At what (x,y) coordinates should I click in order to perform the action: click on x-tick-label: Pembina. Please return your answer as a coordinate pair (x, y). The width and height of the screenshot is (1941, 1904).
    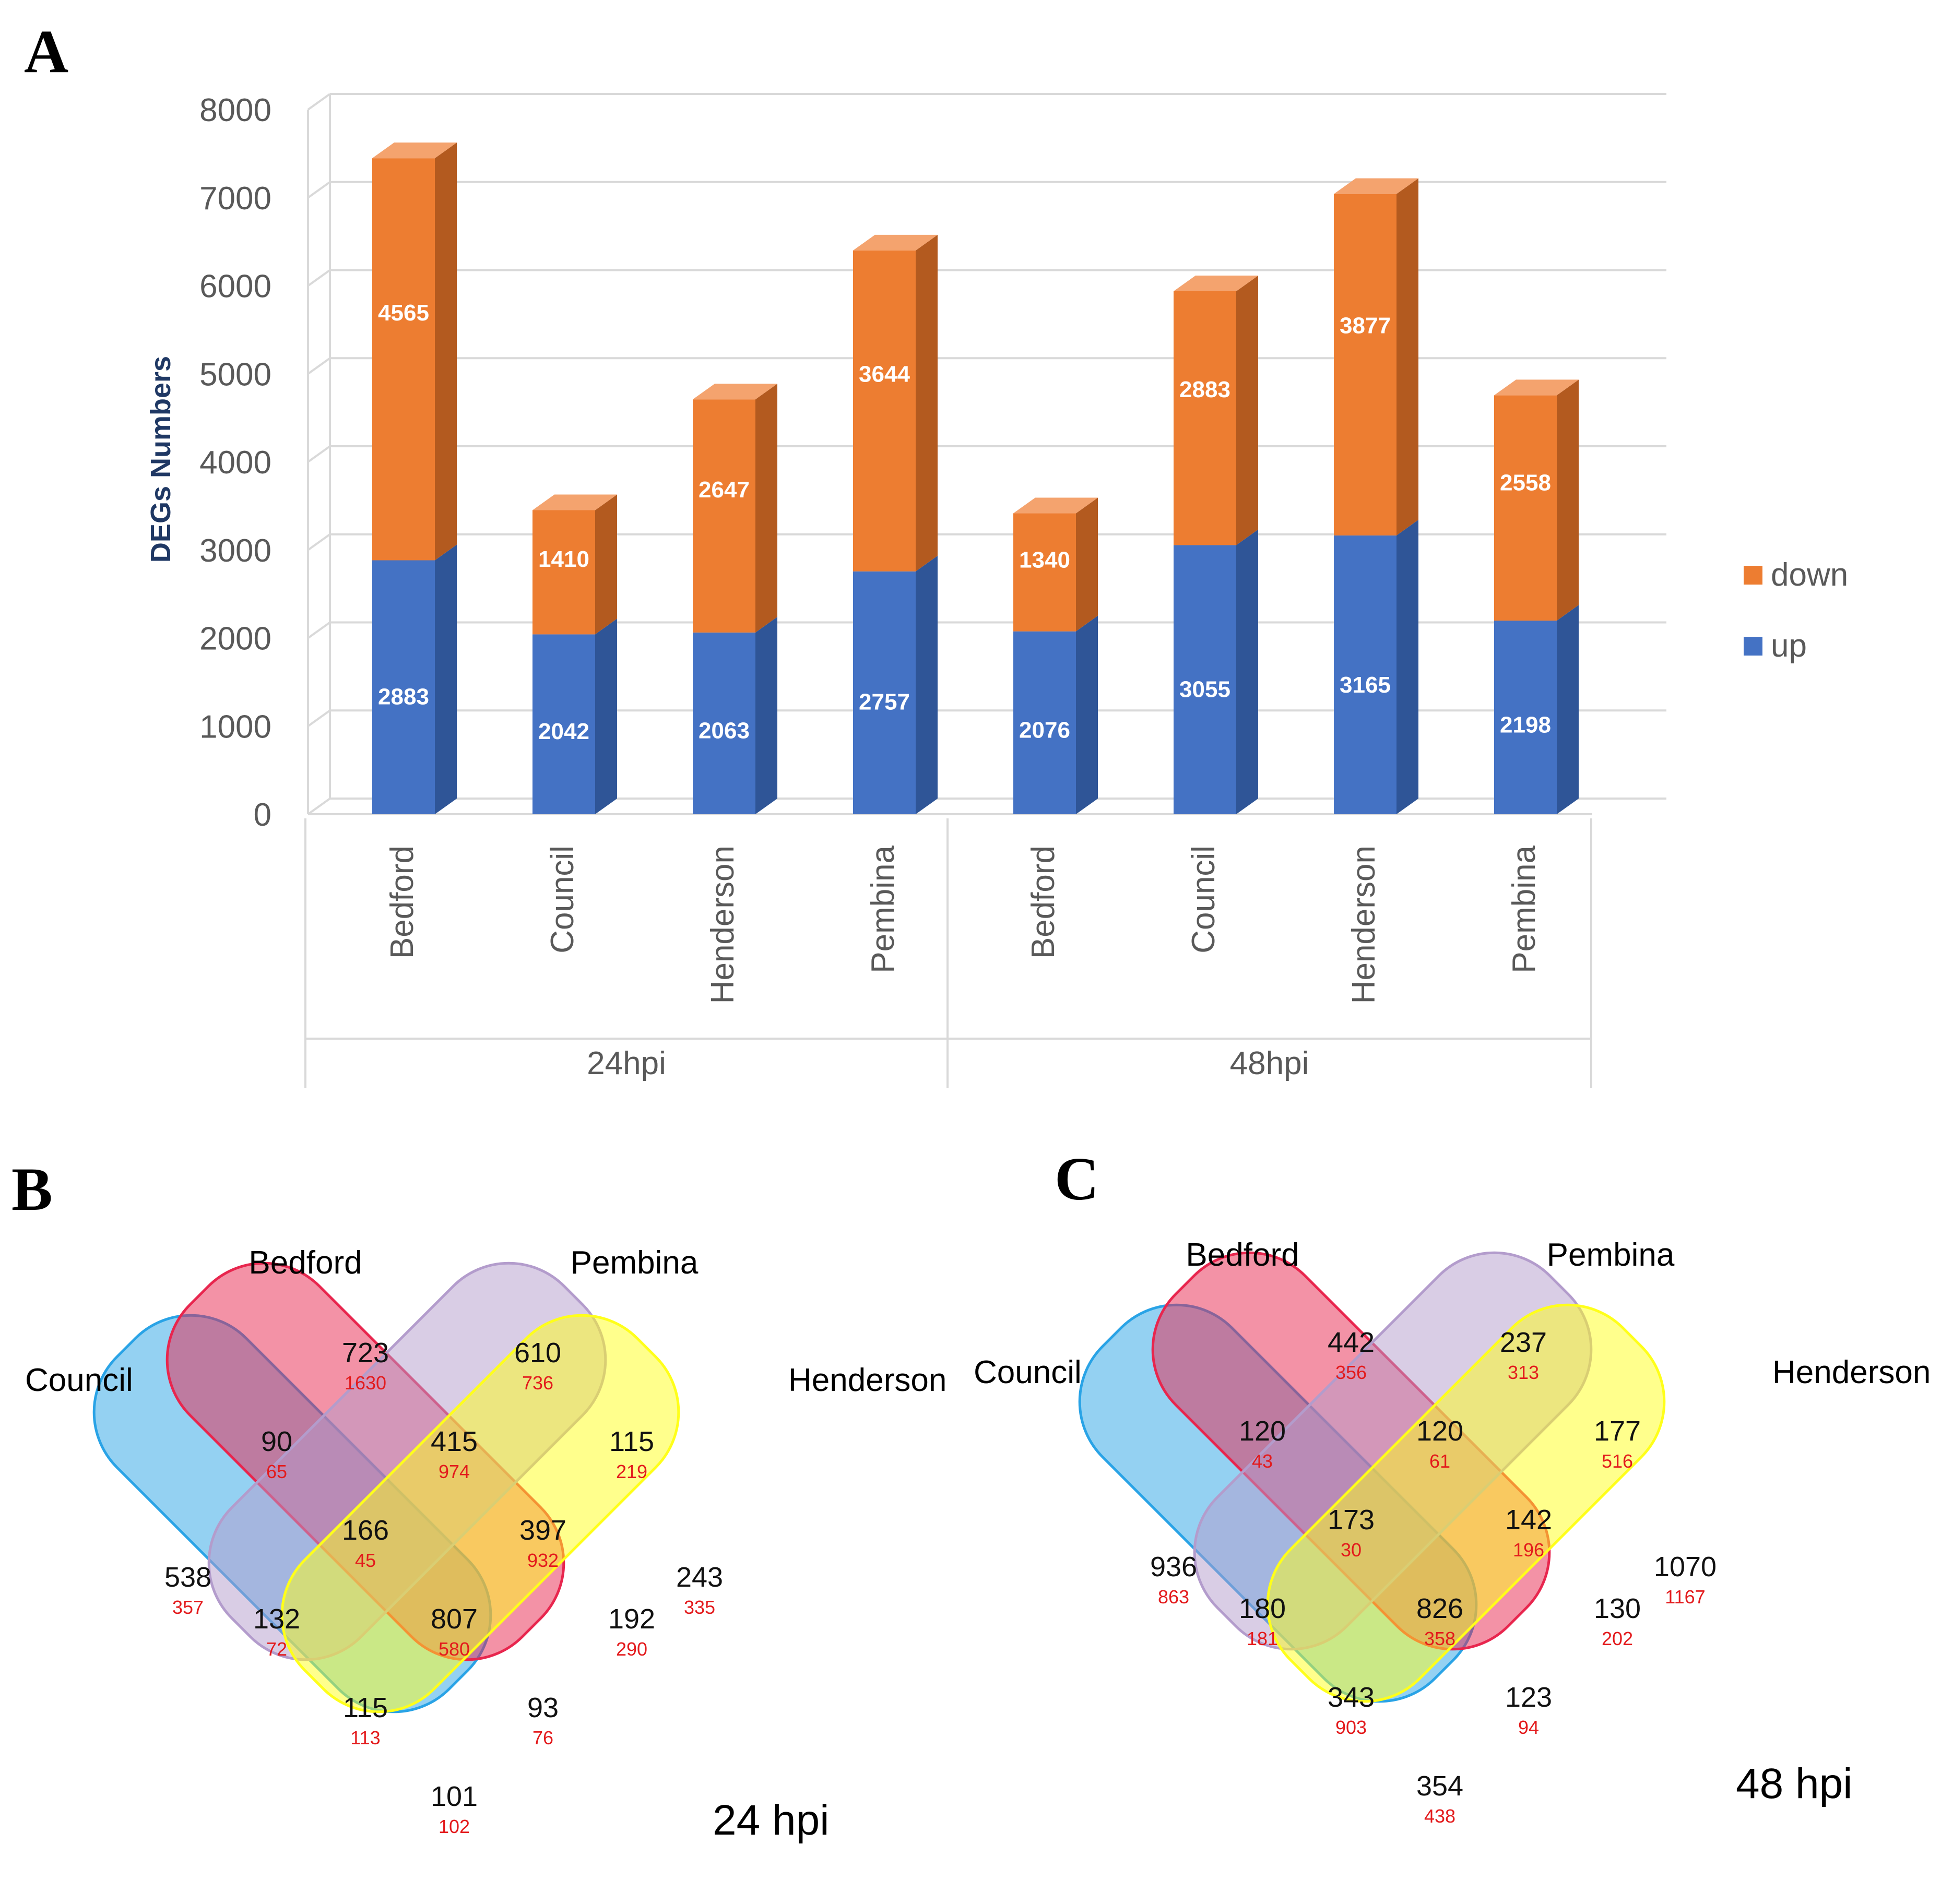
    Looking at the image, I should click on (883, 909).